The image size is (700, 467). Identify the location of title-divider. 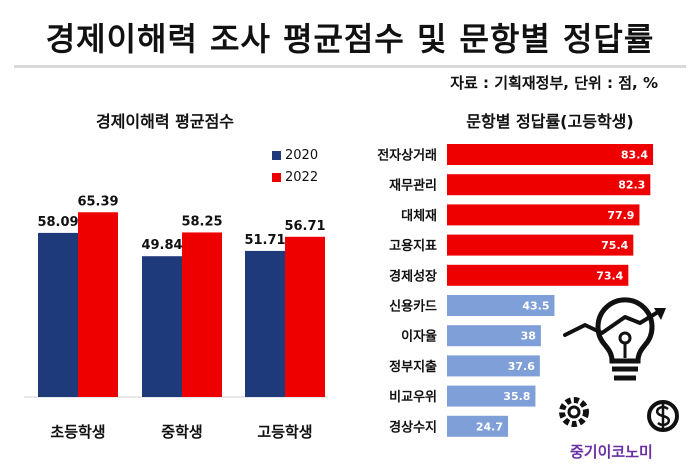
(350, 66).